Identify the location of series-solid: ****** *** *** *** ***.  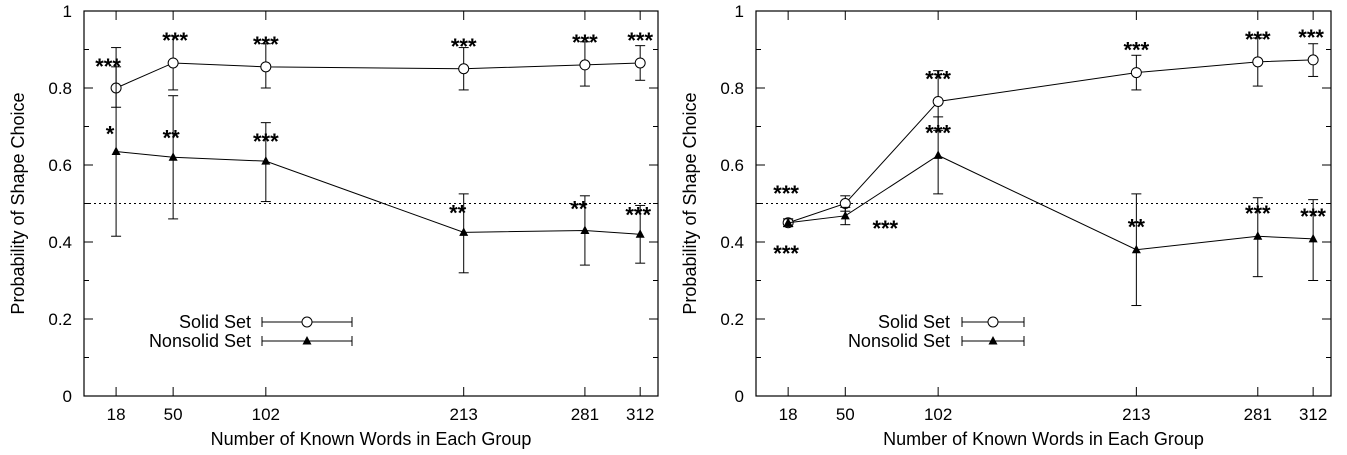
(374, 68).